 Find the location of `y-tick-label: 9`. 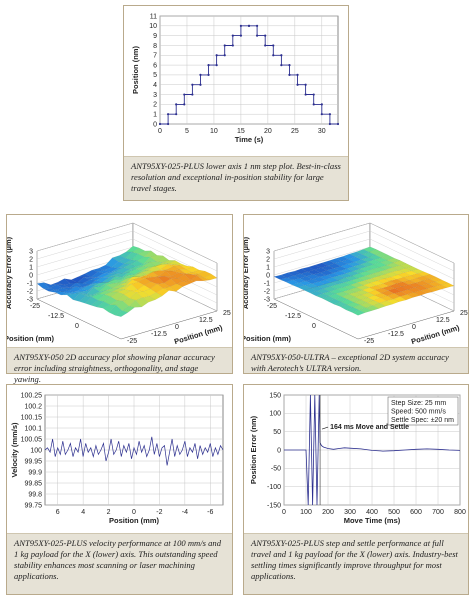

y-tick-label: 9 is located at coordinates (155, 36).